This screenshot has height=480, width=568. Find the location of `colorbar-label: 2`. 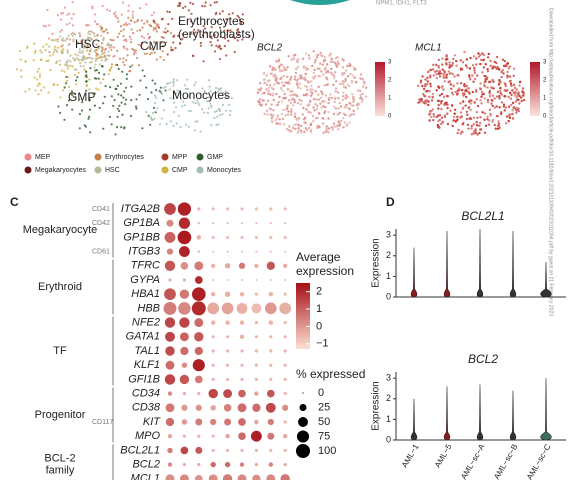

colorbar-label: 2 is located at coordinates (319, 292).